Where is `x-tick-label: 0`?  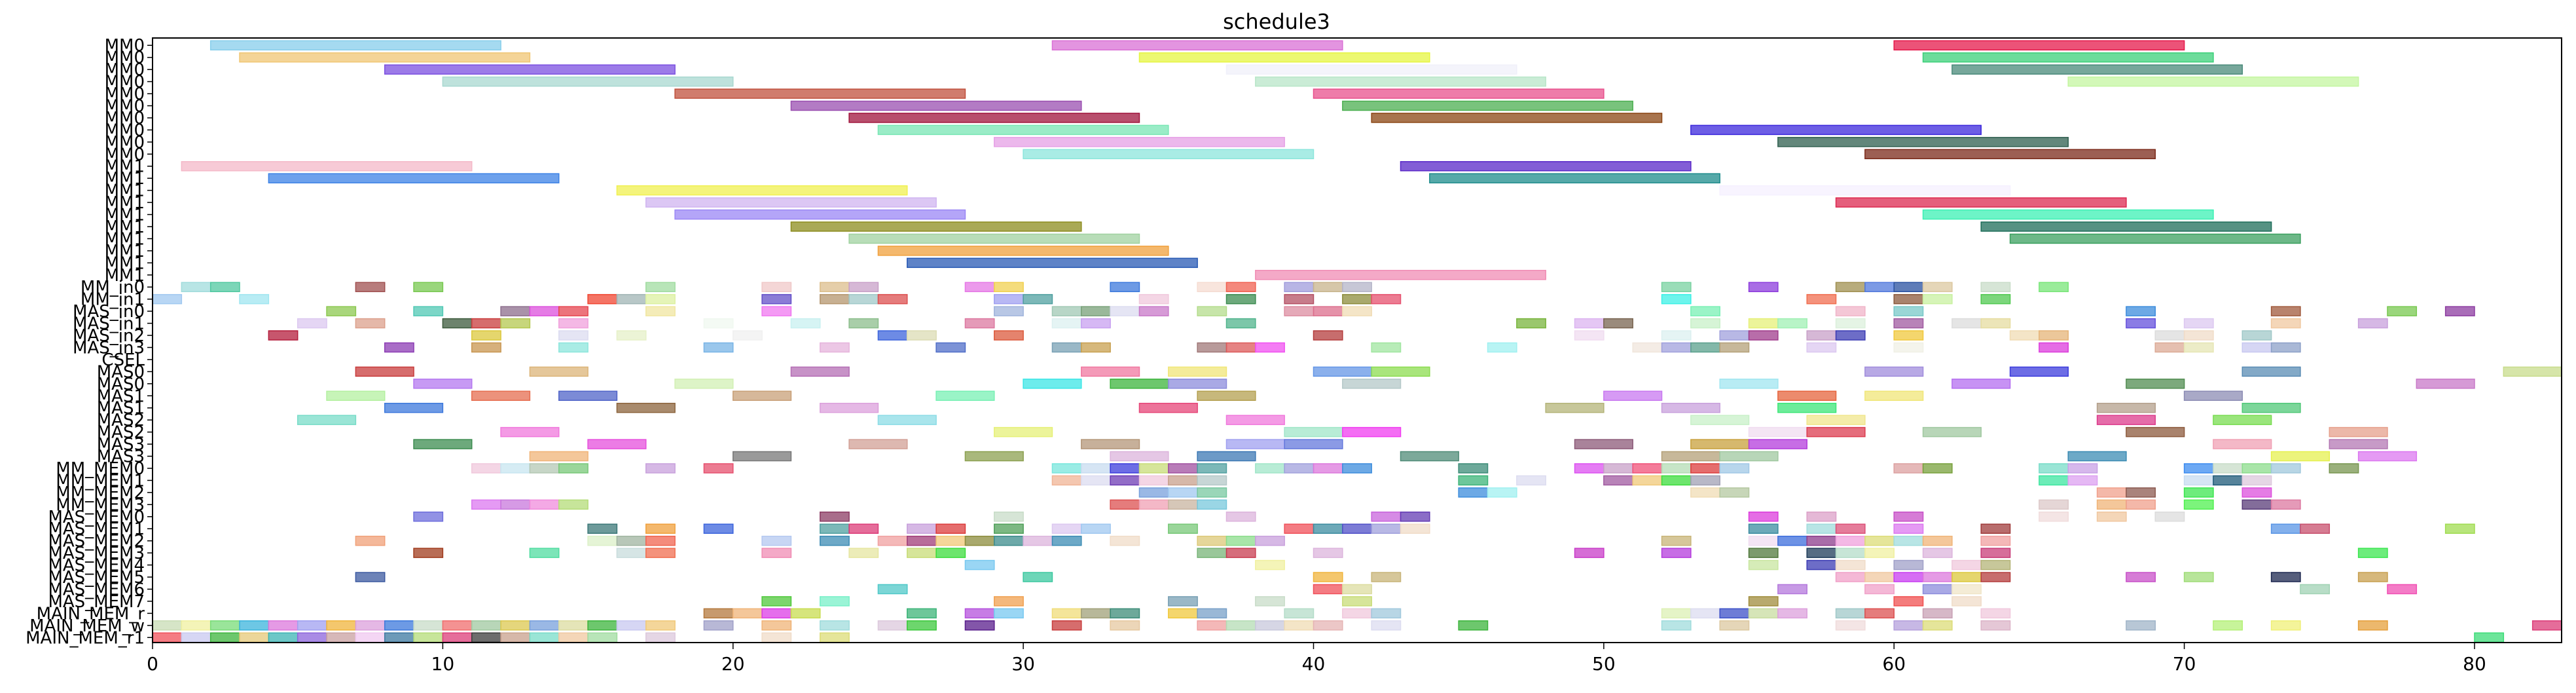
x-tick-label: 0 is located at coordinates (152, 664).